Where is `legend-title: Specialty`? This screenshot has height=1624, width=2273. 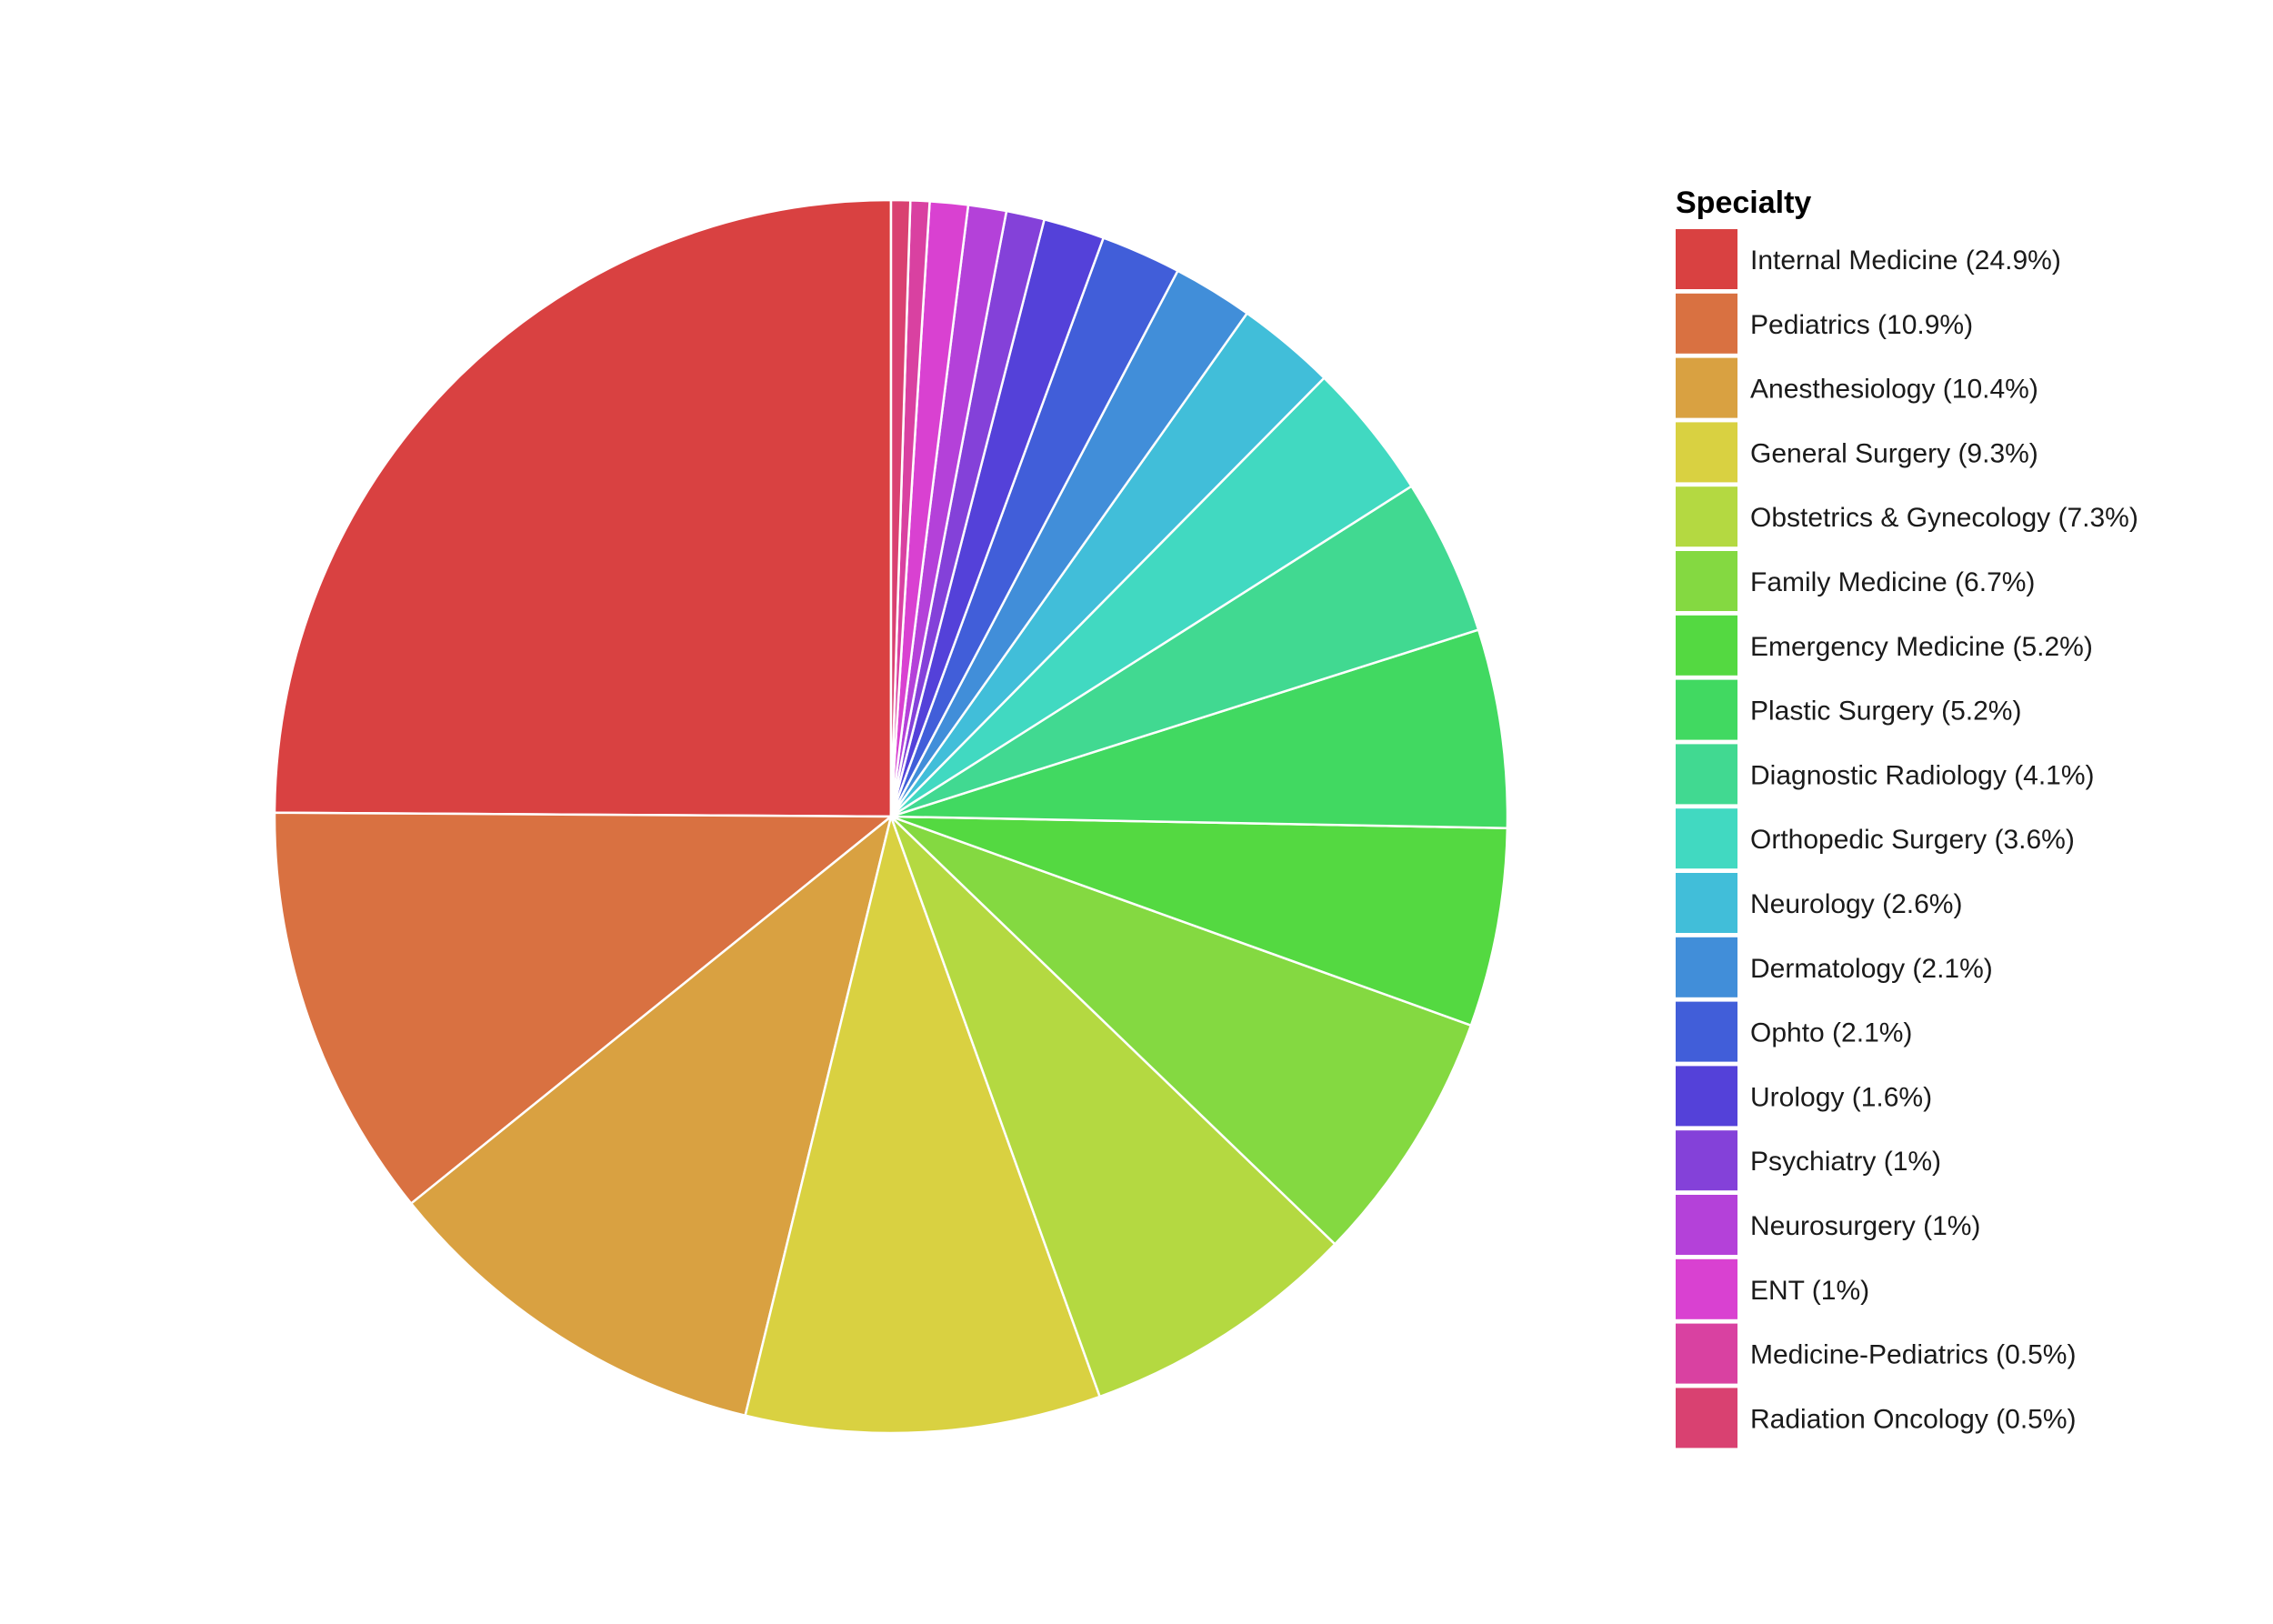 legend-title: Specialty is located at coordinates (1743, 202).